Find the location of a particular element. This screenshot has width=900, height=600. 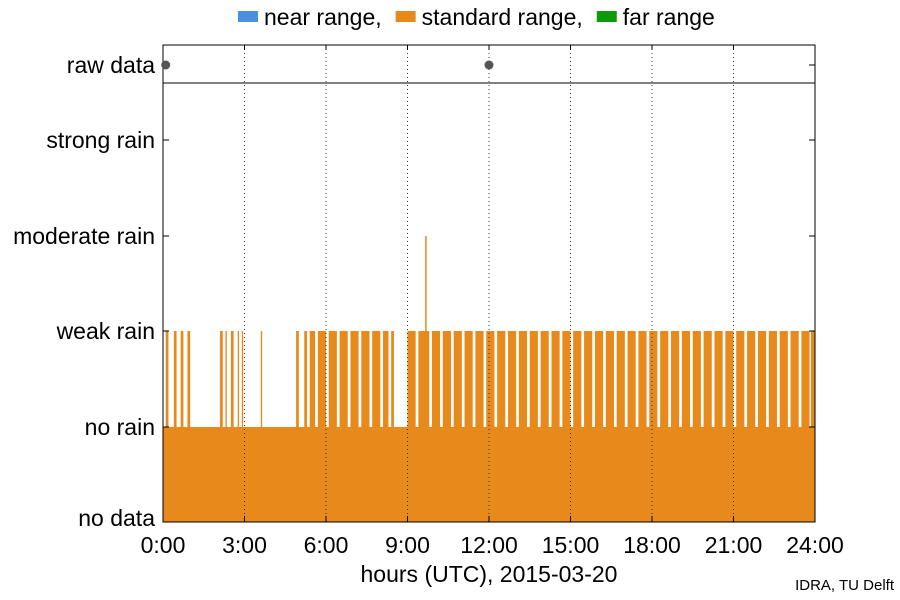

legend-label-1: standard range, is located at coordinates (502, 17).